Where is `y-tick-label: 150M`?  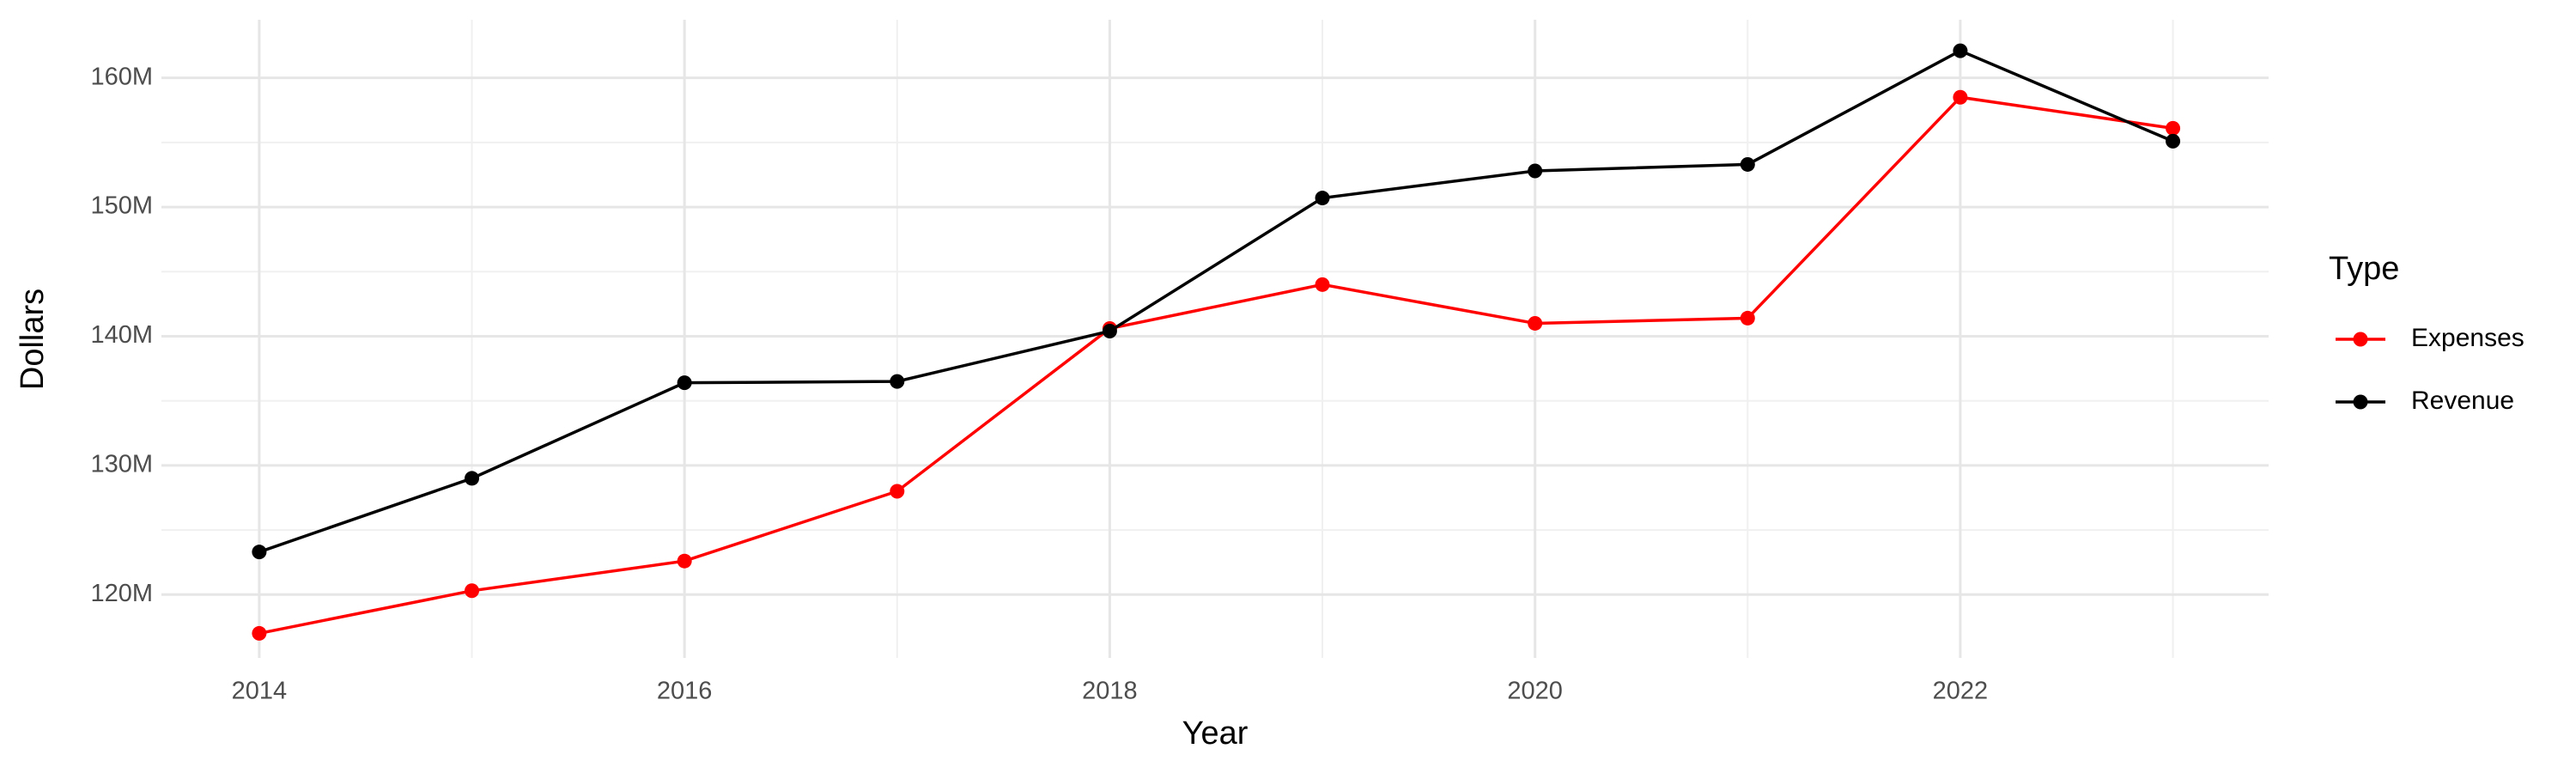
y-tick-label: 150M is located at coordinates (122, 206).